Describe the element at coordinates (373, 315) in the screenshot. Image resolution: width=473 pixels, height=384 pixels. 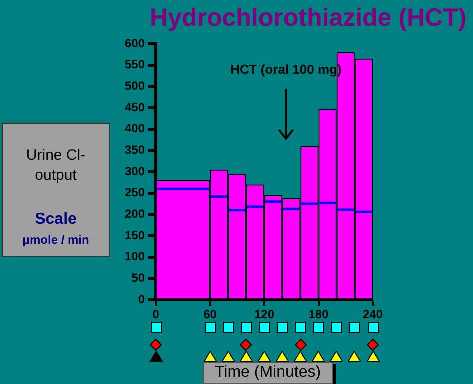
I see `x-tick-label: 240` at that location.